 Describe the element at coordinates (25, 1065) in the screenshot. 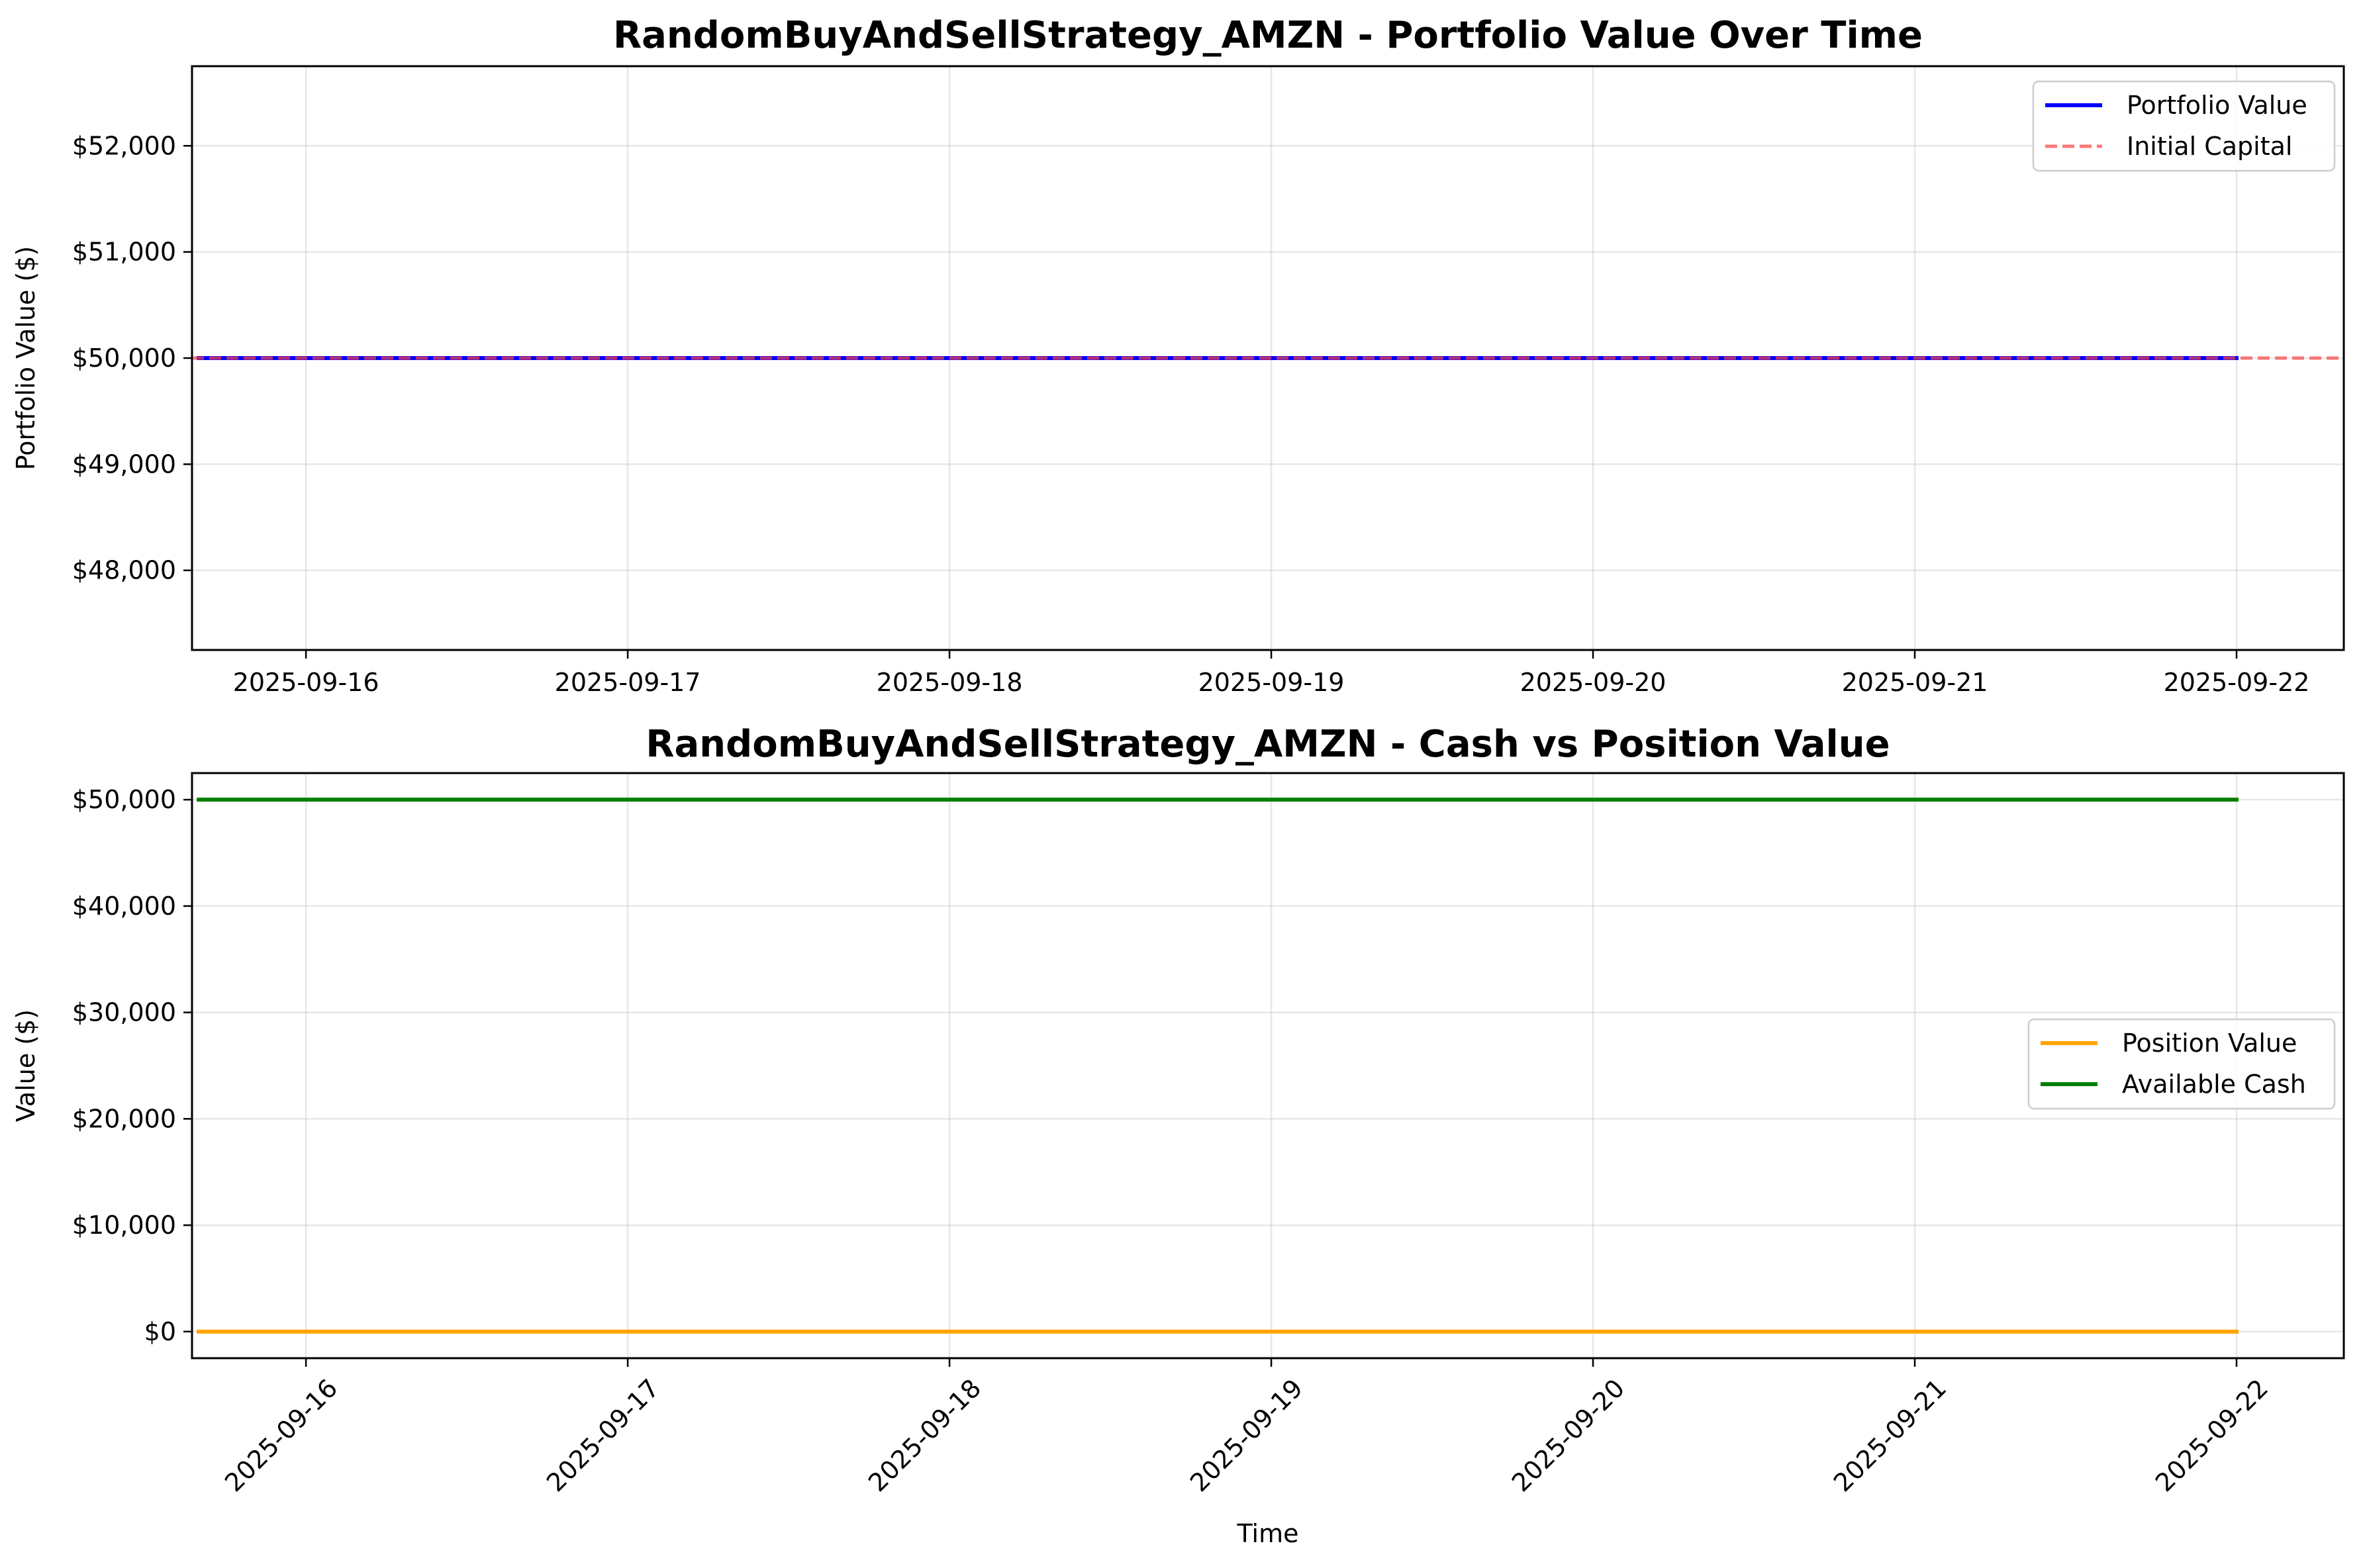

I see `y-axis-label: Value ($)` at that location.